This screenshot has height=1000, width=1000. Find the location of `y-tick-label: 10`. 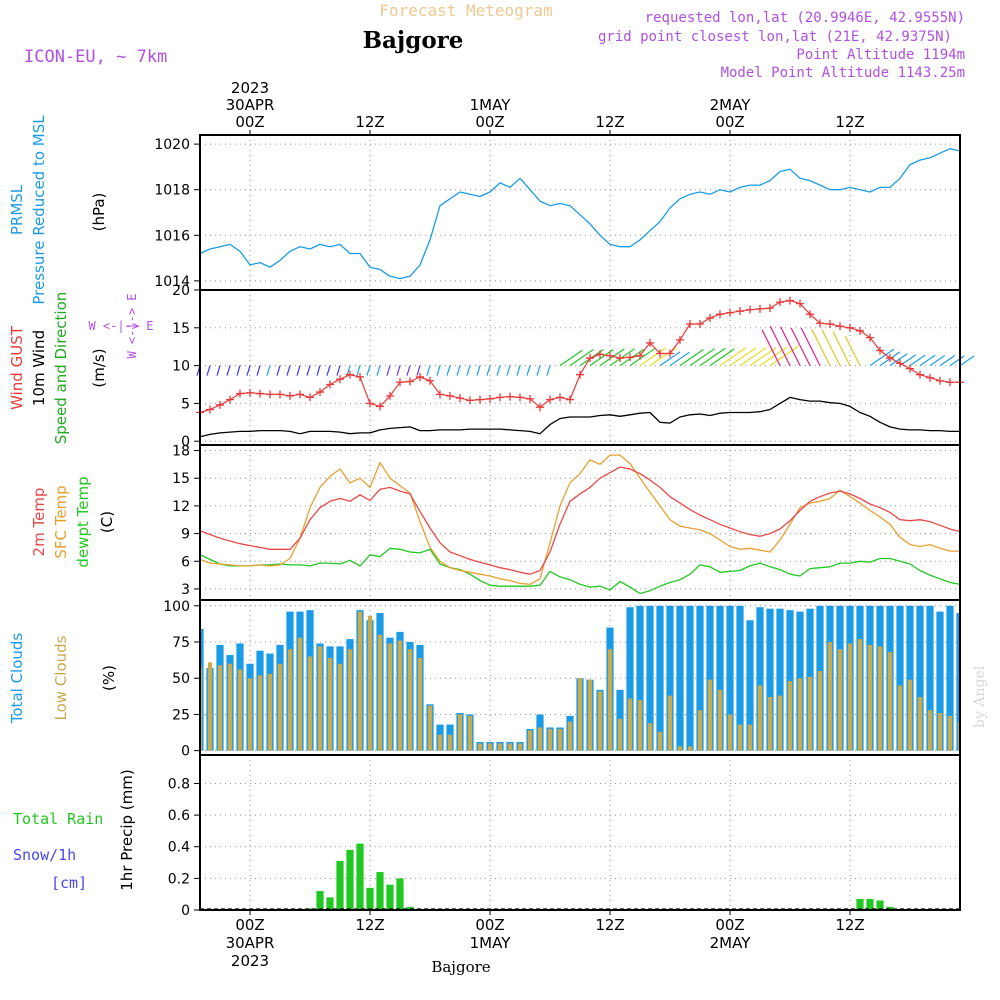

y-tick-label: 10 is located at coordinates (181, 367).